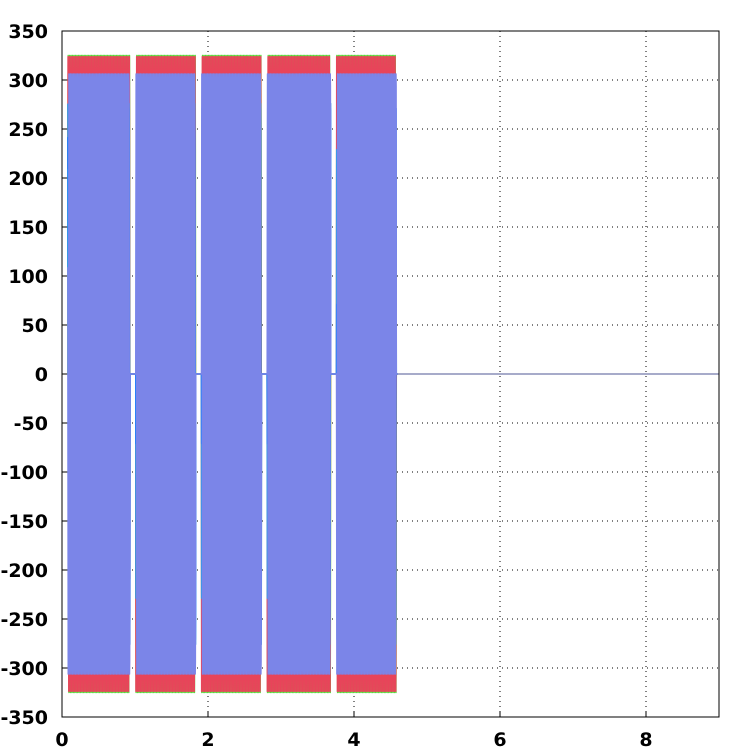 The height and width of the screenshot is (755, 750). I want to click on y-tick-label: 100, so click(28, 277).